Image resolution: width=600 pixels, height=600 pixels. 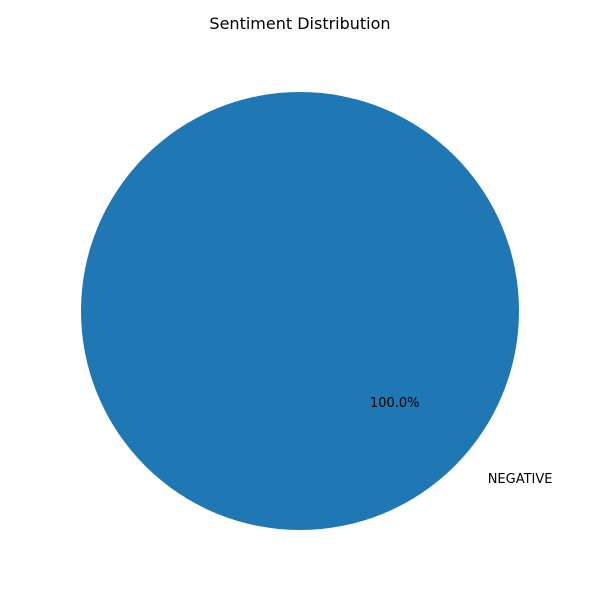 What do you see at coordinates (520, 479) in the screenshot?
I see `pie-slice-label: NEGATIVE` at bounding box center [520, 479].